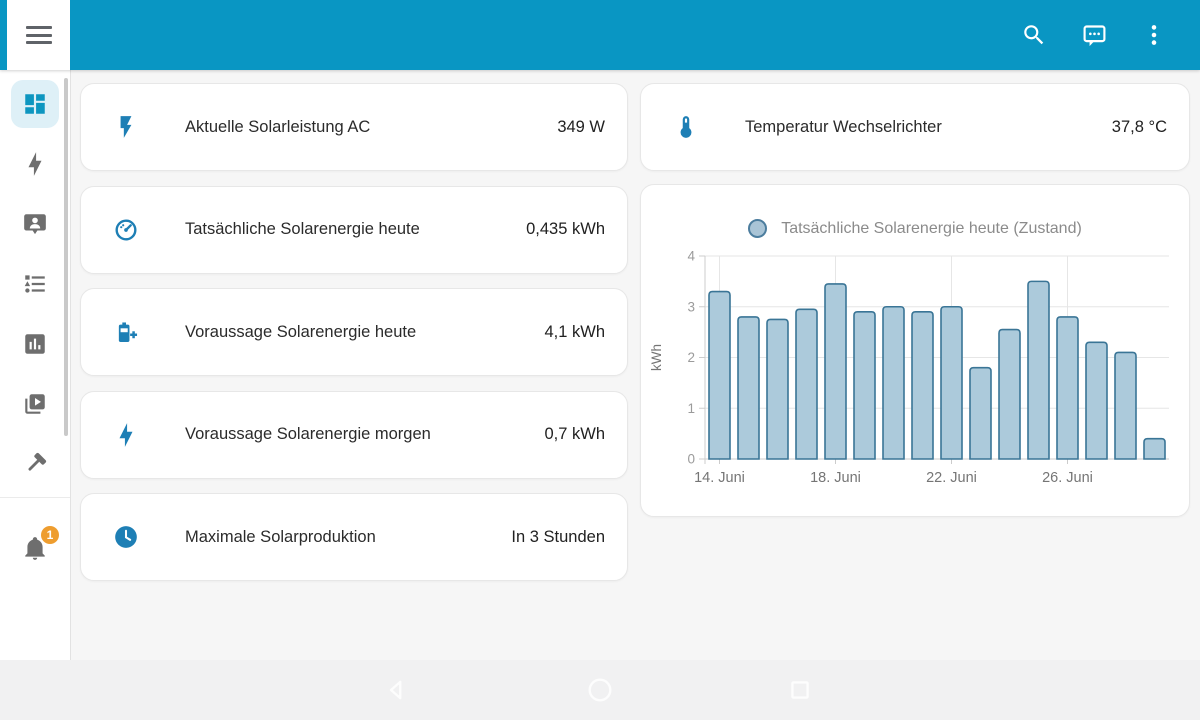 The height and width of the screenshot is (720, 1200). What do you see at coordinates (656, 357) in the screenshot?
I see `svg-text: kWh` at bounding box center [656, 357].